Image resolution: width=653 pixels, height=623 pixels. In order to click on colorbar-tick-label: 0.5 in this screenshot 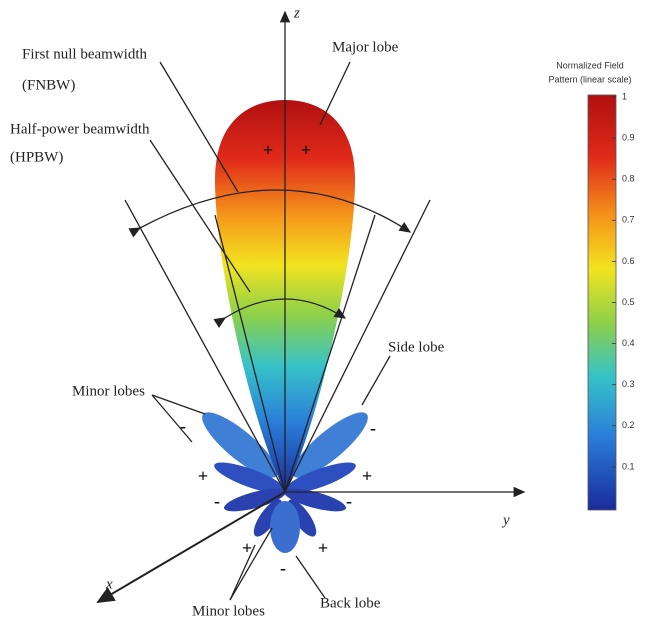, I will do `click(628, 302)`.